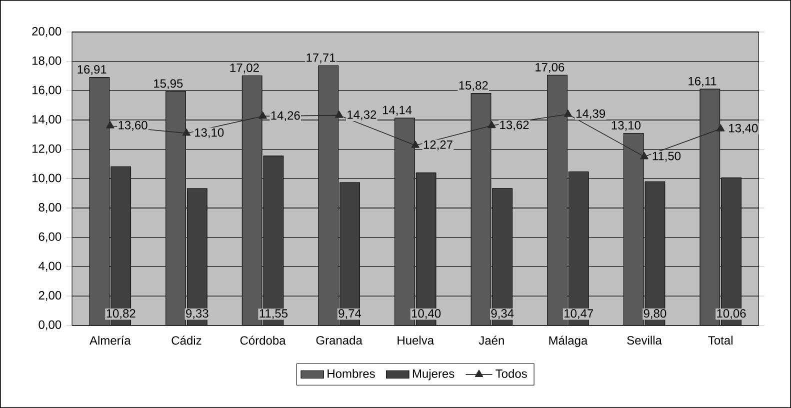 The height and width of the screenshot is (408, 791). Describe the element at coordinates (426, 314) in the screenshot. I see `data-label: 10,40` at that location.